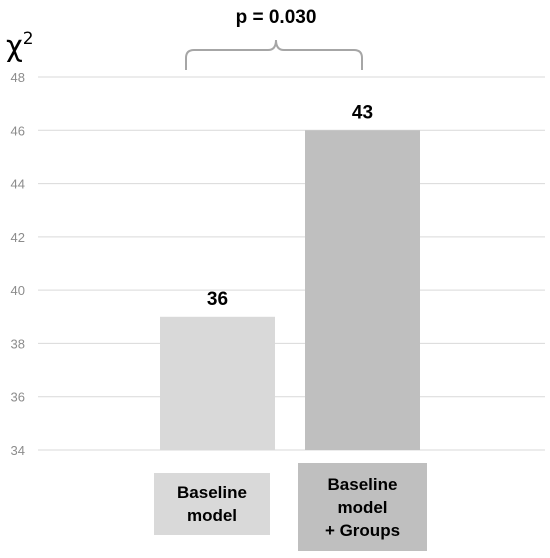  What do you see at coordinates (20, 46) in the screenshot?
I see `y-axis-label: χ2` at bounding box center [20, 46].